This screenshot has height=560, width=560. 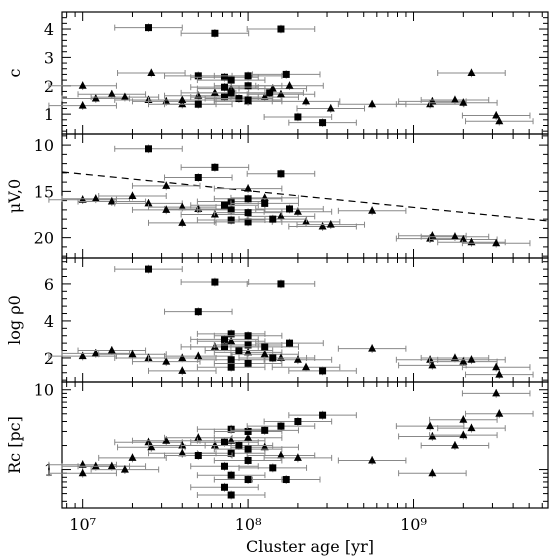 What do you see at coordinates (82, 524) in the screenshot?
I see `x-tick-label: 10⁷` at bounding box center [82, 524].